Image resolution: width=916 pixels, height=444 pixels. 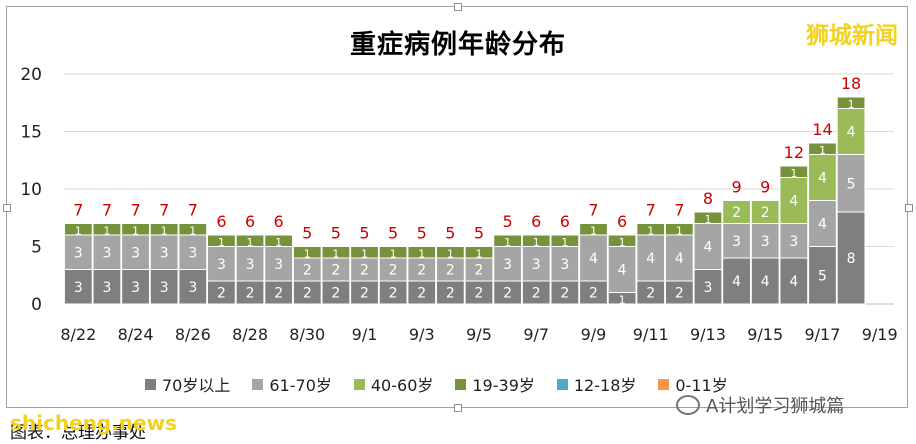 What do you see at coordinates (760, 405) in the screenshot?
I see `wechat-source: A计划学习狮城篇` at bounding box center [760, 405].